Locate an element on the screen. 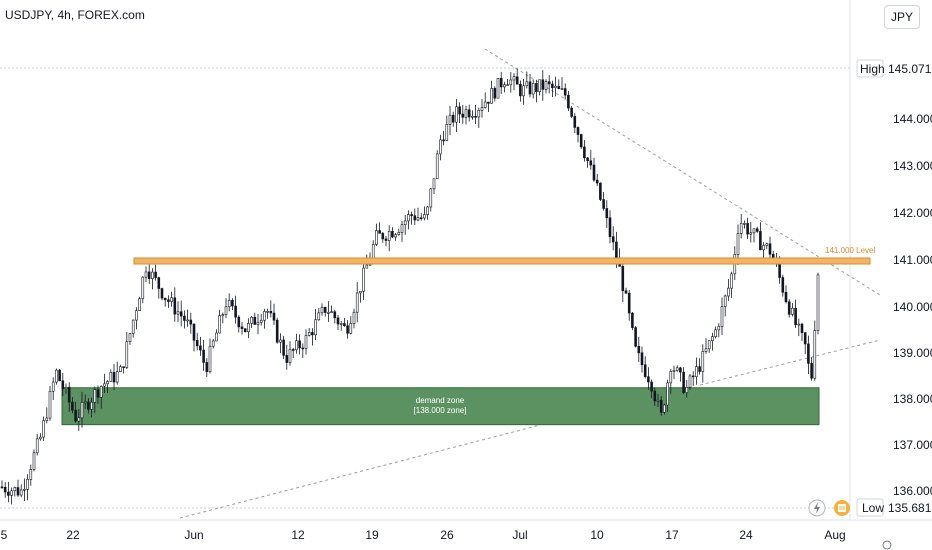  economic-calendar-icon is located at coordinates (842, 508).